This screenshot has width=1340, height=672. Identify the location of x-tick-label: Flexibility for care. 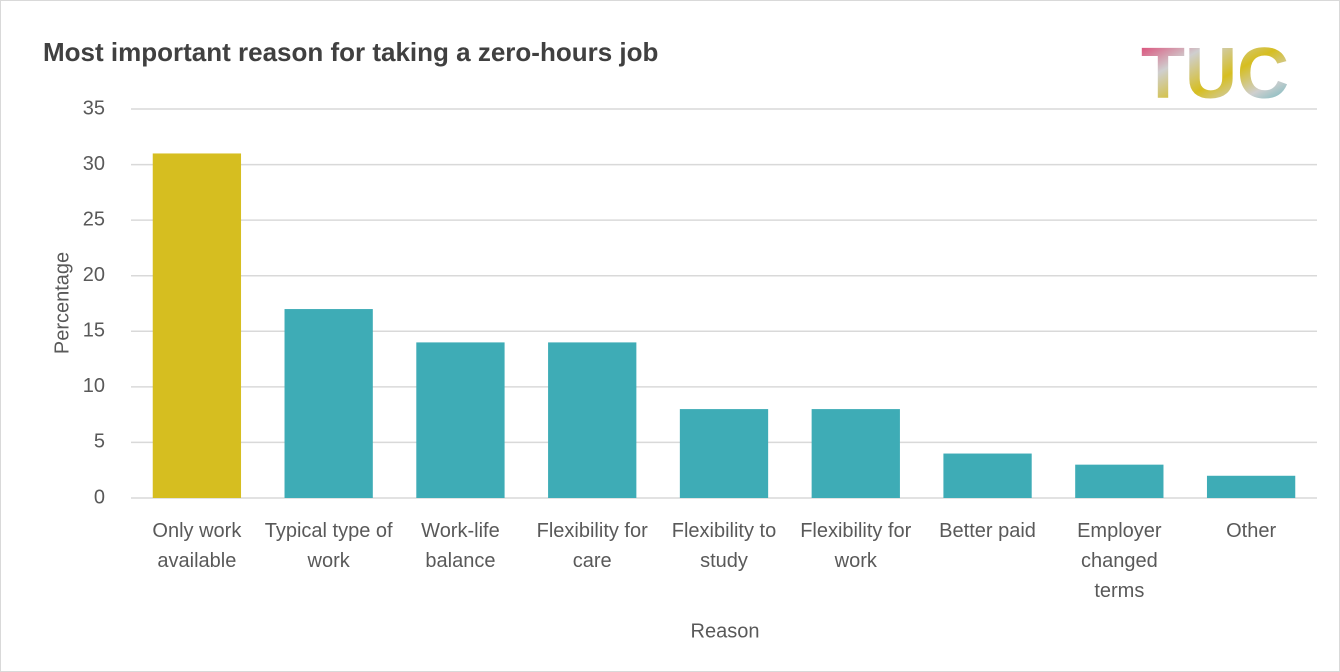
(592, 546).